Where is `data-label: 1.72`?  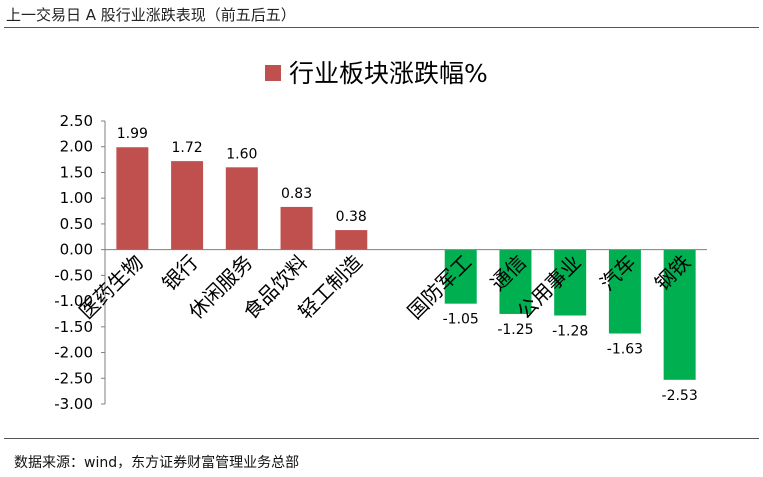 data-label: 1.72 is located at coordinates (187, 148).